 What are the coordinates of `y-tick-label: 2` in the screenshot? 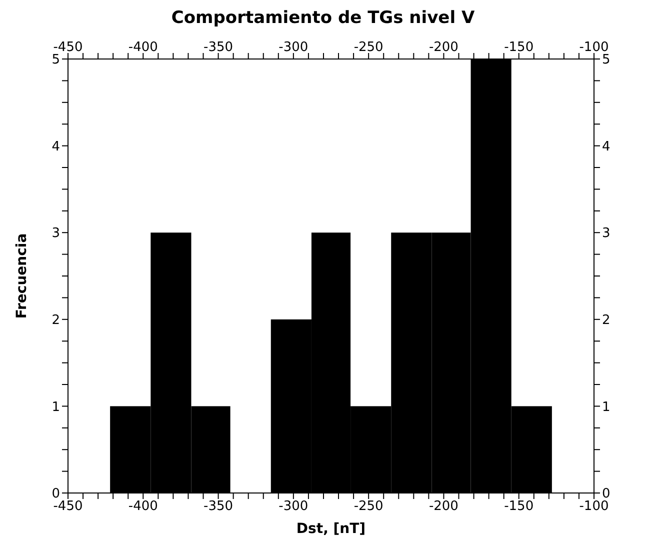 It's located at (56, 320).